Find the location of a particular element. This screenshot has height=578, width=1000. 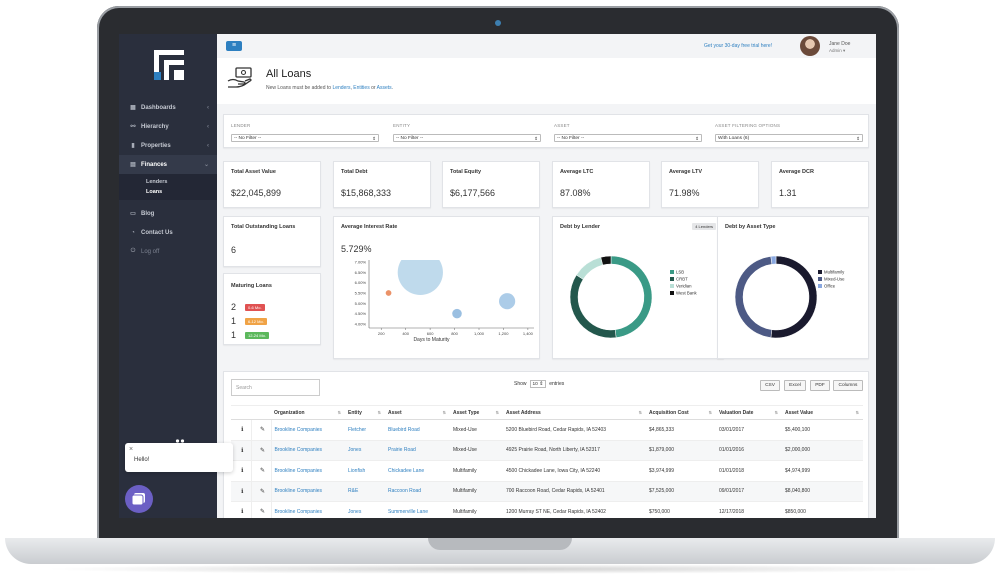

cell-valuation-date: 01/01/2018 is located at coordinates (749, 471).